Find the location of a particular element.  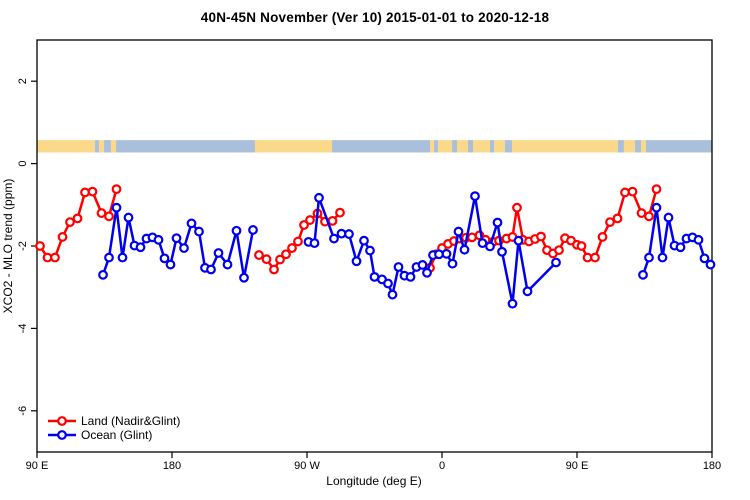

legend: Land (Nadir&Glint) Ocean (Glint) is located at coordinates (114, 428).